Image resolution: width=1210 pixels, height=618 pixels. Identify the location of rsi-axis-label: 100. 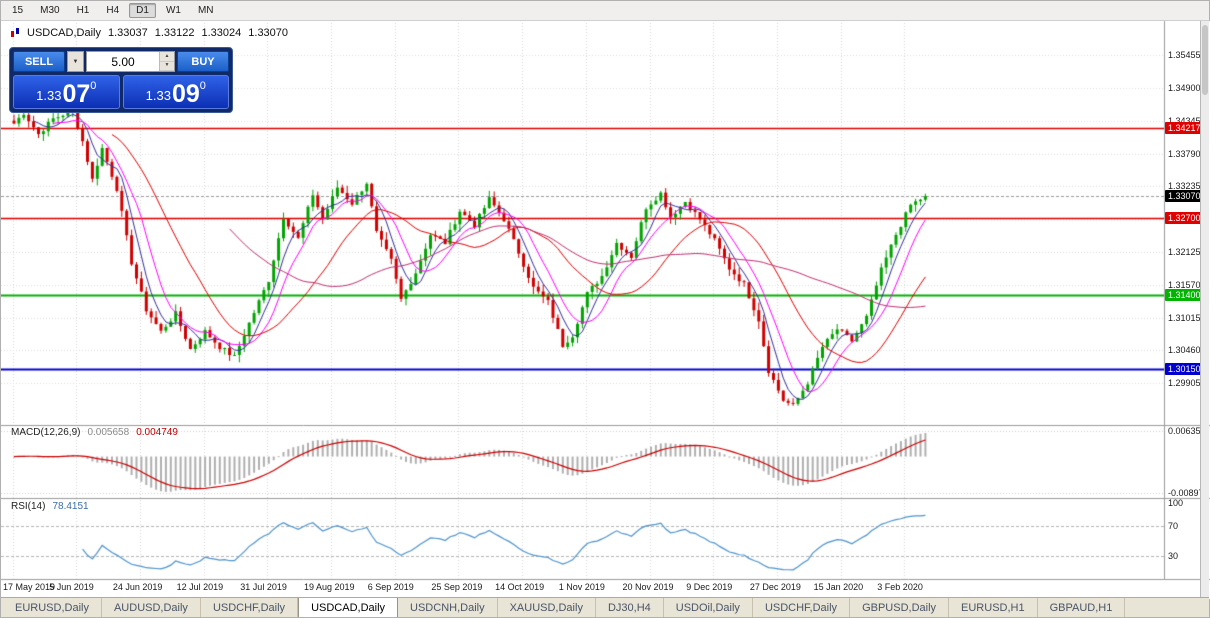
(1176, 503).